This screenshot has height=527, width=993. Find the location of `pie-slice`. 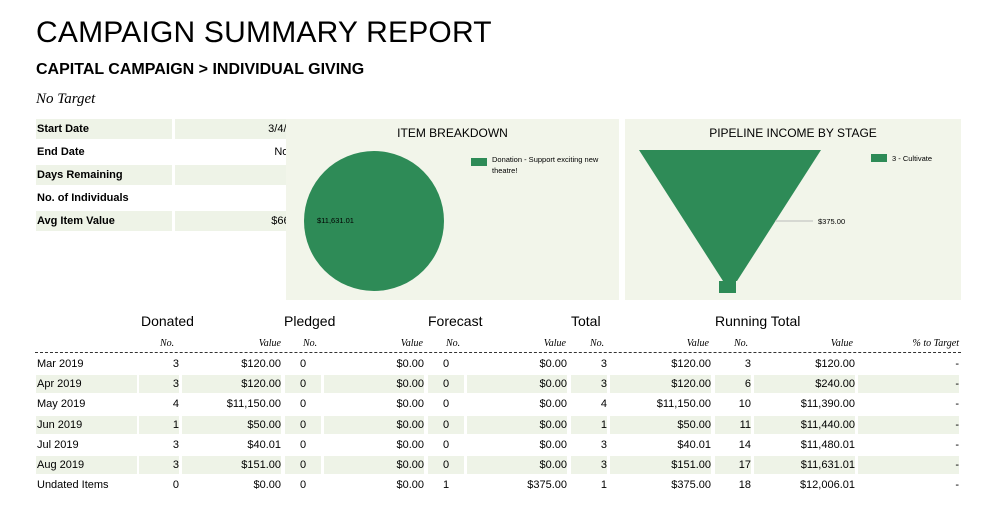

pie-slice is located at coordinates (374, 221).